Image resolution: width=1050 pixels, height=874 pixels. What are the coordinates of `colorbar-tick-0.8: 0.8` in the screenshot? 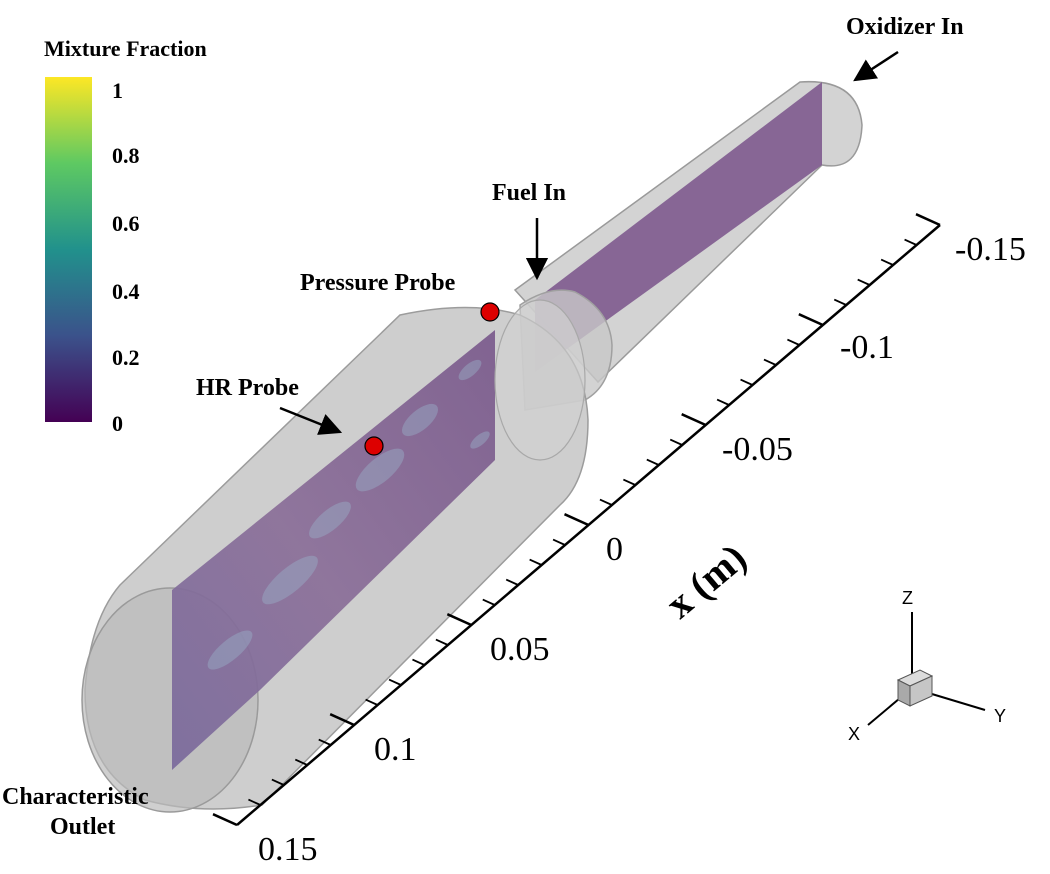 It's located at (126, 155).